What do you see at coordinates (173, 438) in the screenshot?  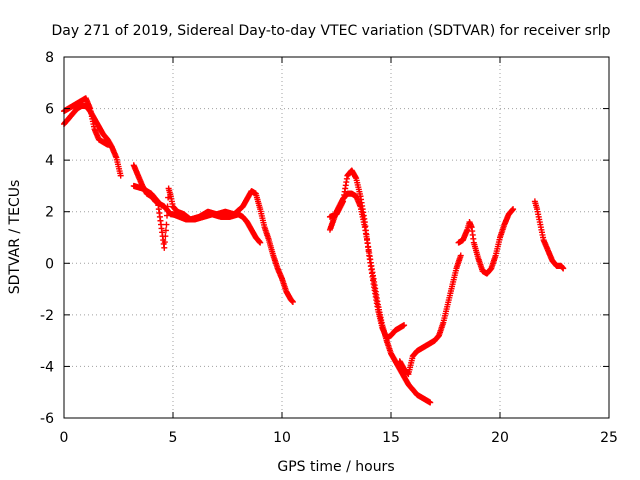 I see `x-tick-label: 5` at bounding box center [173, 438].